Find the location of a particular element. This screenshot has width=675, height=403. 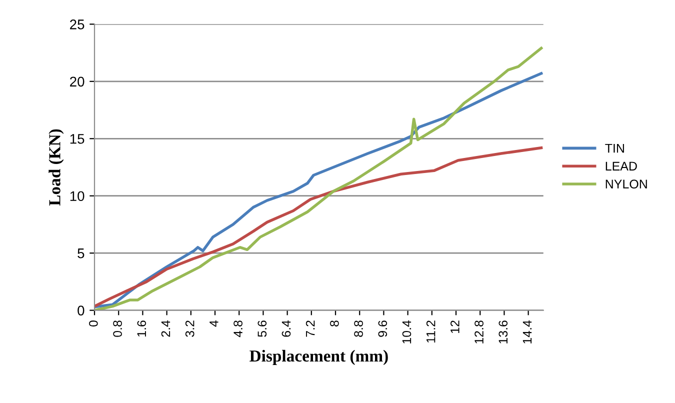

x-tick-label: 10.4 is located at coordinates (407, 332).